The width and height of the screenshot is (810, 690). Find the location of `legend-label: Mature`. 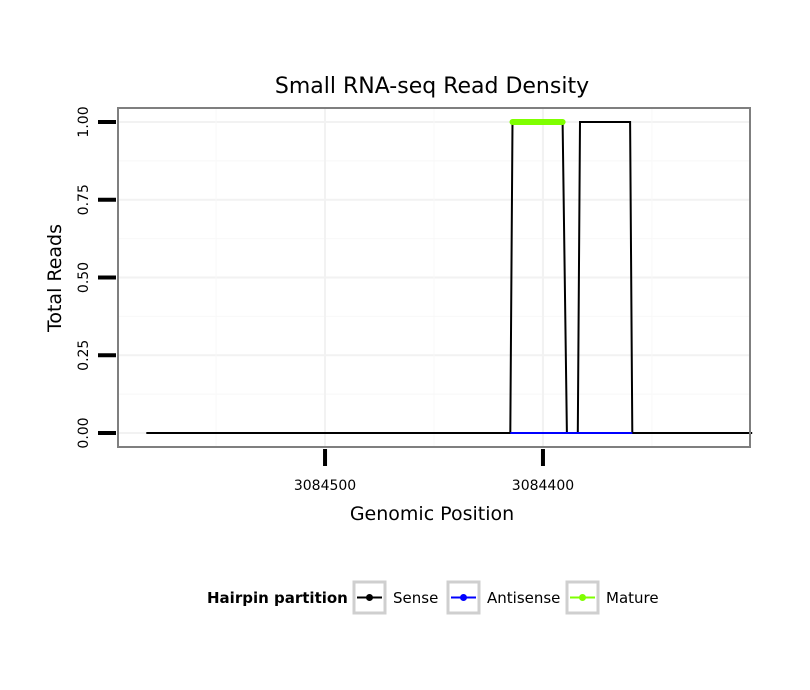

legend-label: Mature is located at coordinates (632, 598).